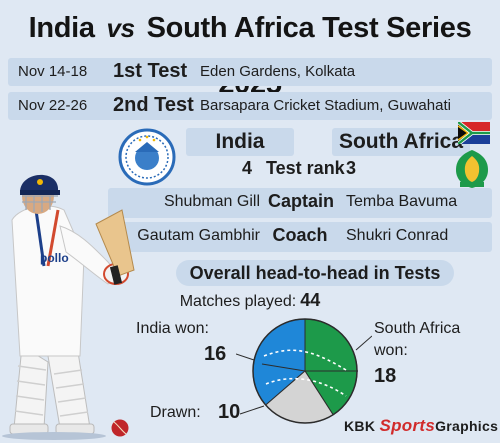  Describe the element at coordinates (315, 273) in the screenshot. I see `head-to-head-title: Overall head-to-head in Tests` at that location.